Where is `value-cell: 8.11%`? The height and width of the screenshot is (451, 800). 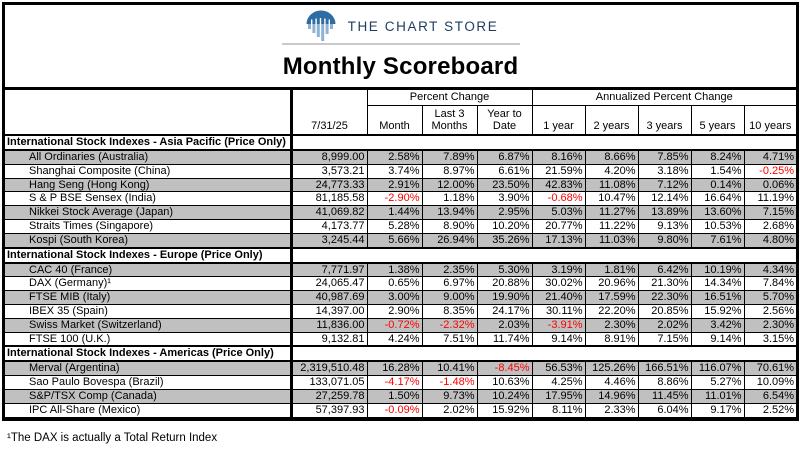
value-cell: 8.11% is located at coordinates (558, 410).